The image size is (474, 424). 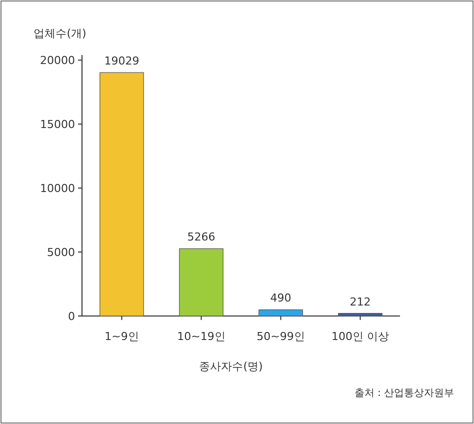 I want to click on y-tick-label: 15000, so click(x=57, y=125).